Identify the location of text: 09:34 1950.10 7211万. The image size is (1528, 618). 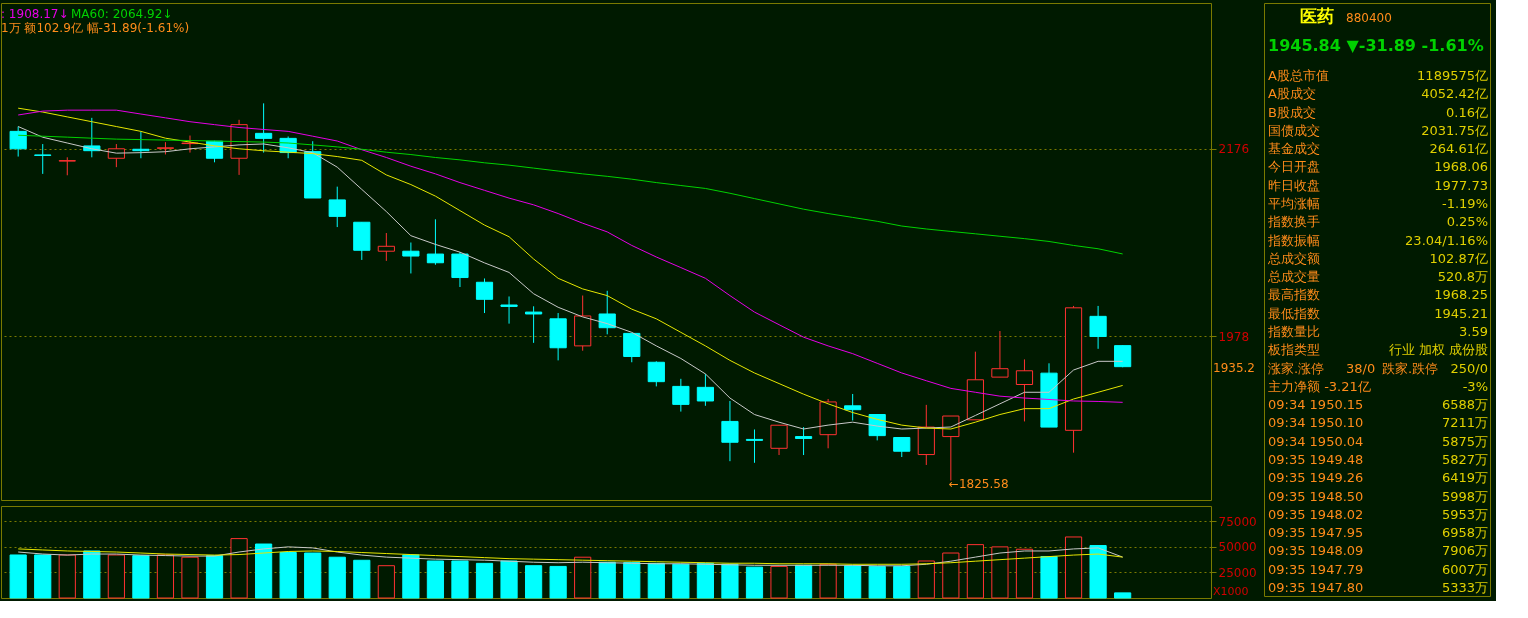
(1378, 423).